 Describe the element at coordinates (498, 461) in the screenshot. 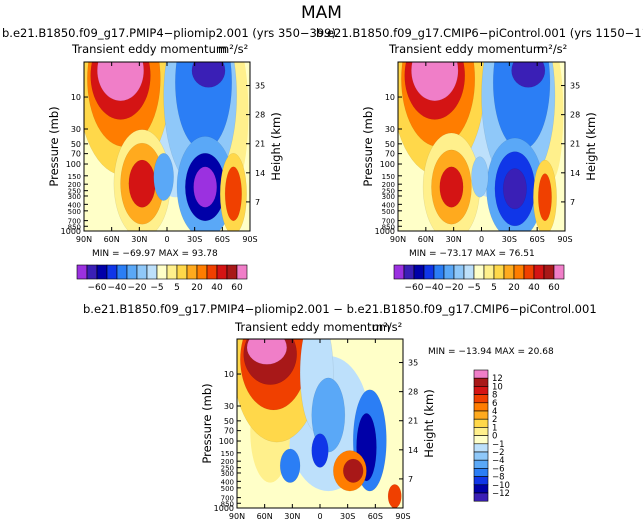

I see `colorbar-label: −4` at that location.